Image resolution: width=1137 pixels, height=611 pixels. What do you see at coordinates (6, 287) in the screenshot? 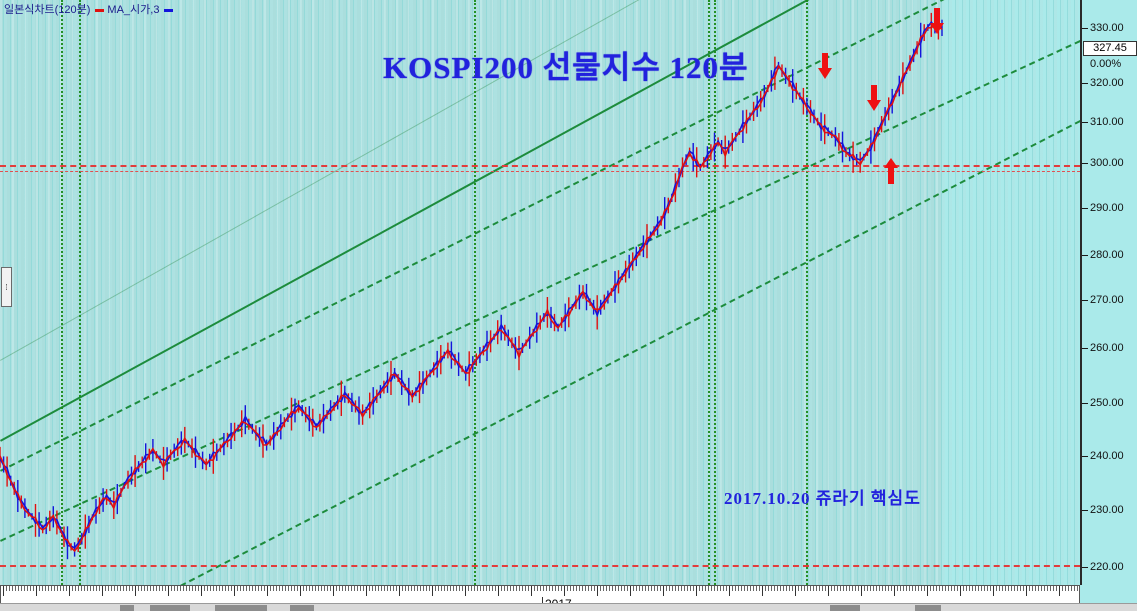
I see `left-scroll-grip: ⁞` at bounding box center [6, 287].